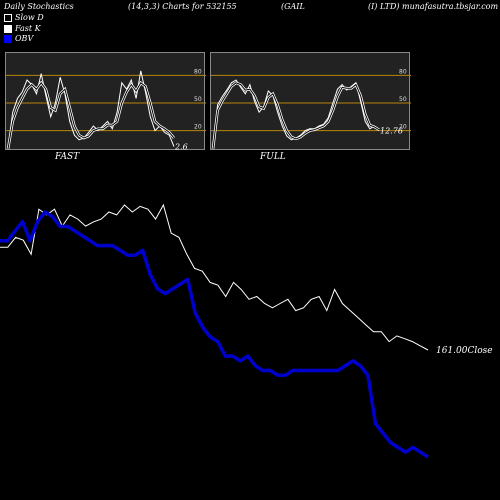 This screenshot has width=500, height=500. What do you see at coordinates (181, 147) in the screenshot?
I see `fast-end-value: 2.6` at bounding box center [181, 147].